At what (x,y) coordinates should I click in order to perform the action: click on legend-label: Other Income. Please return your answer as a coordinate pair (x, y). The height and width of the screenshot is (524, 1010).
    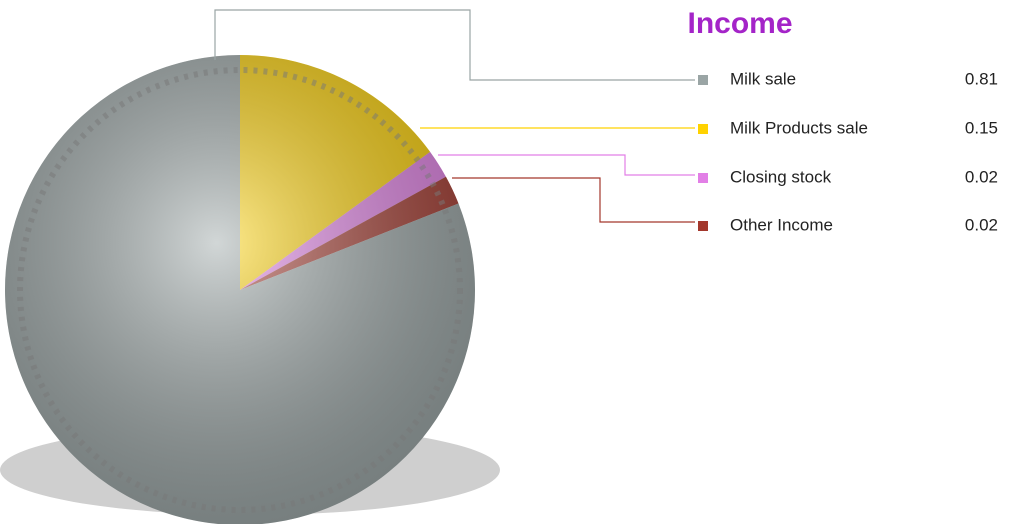
    Looking at the image, I should click on (781, 224).